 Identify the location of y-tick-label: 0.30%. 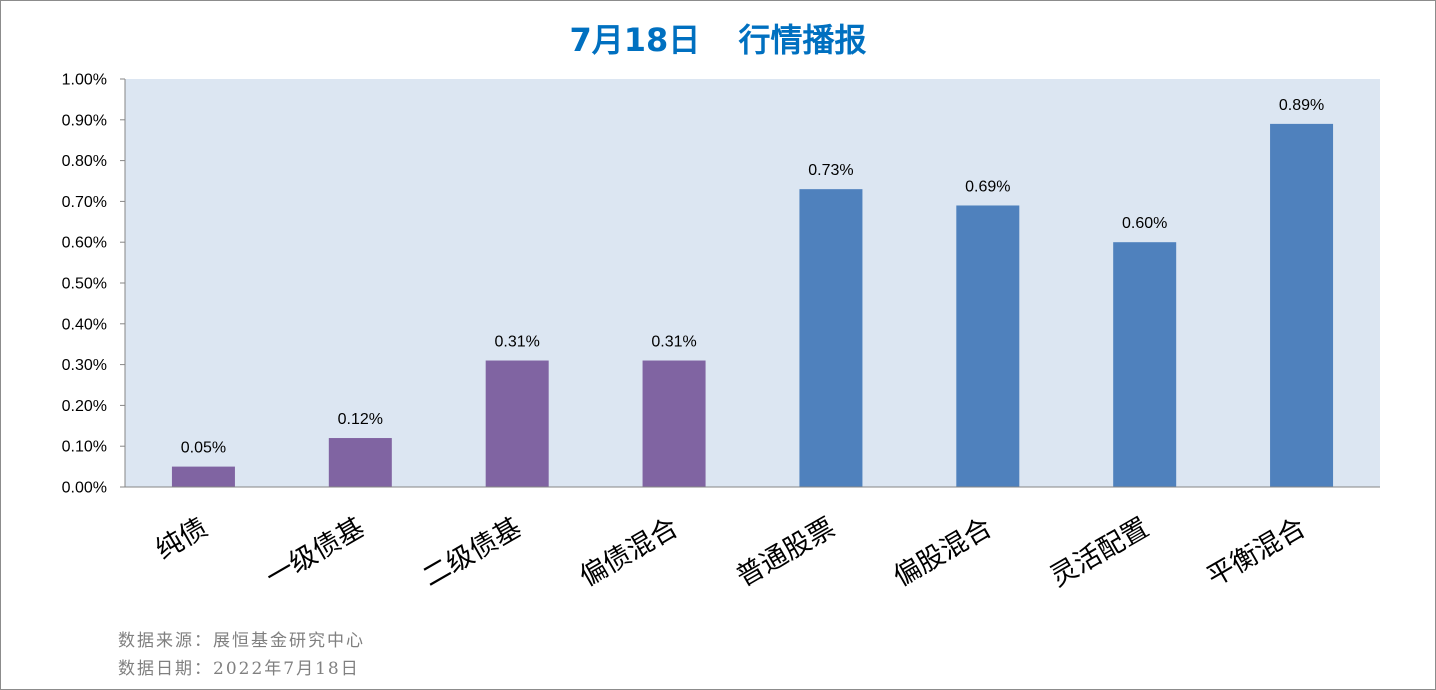
(84, 365).